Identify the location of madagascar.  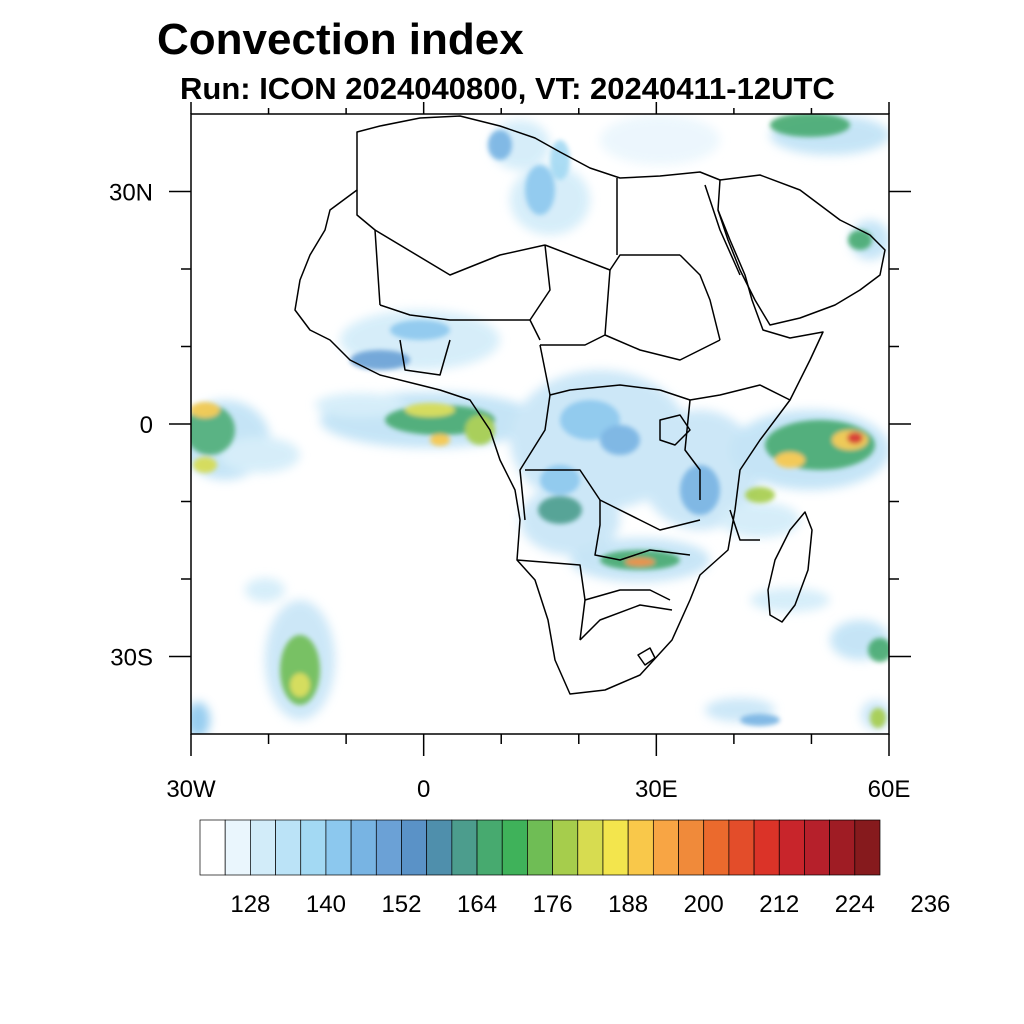
(790, 567).